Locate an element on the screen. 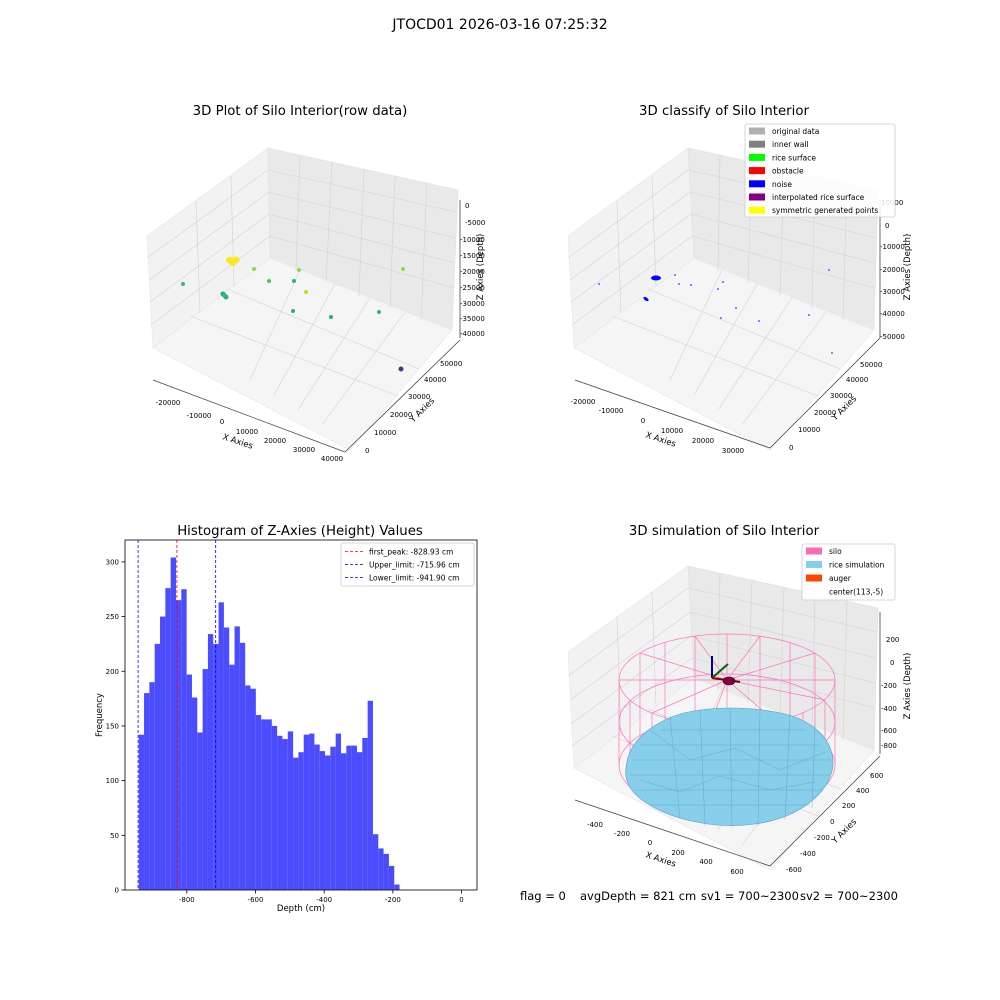 The height and width of the screenshot is (1000, 1000). plot2-y-ticks: 0 10000 20000 30000 40000 50000 is located at coordinates (835, 406).